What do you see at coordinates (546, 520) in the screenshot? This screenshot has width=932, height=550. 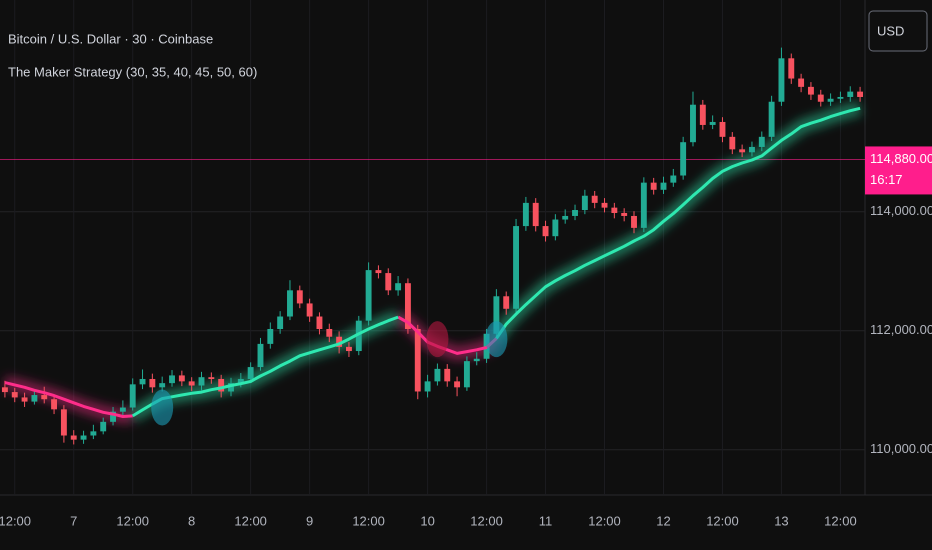 I see `x-tick-label: 11` at bounding box center [546, 520].